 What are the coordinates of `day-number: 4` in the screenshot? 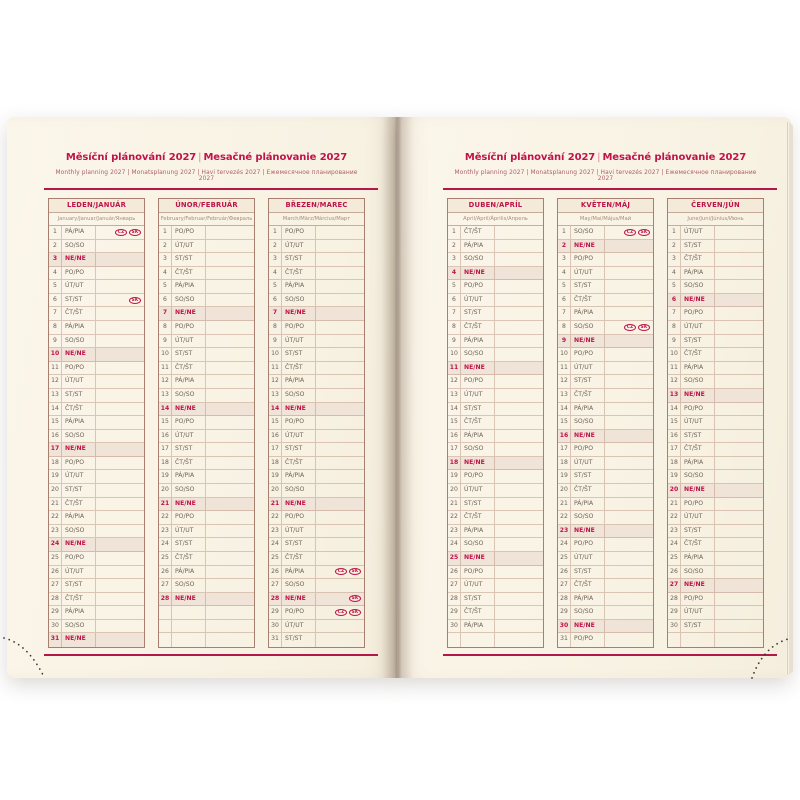 It's located at (454, 273).